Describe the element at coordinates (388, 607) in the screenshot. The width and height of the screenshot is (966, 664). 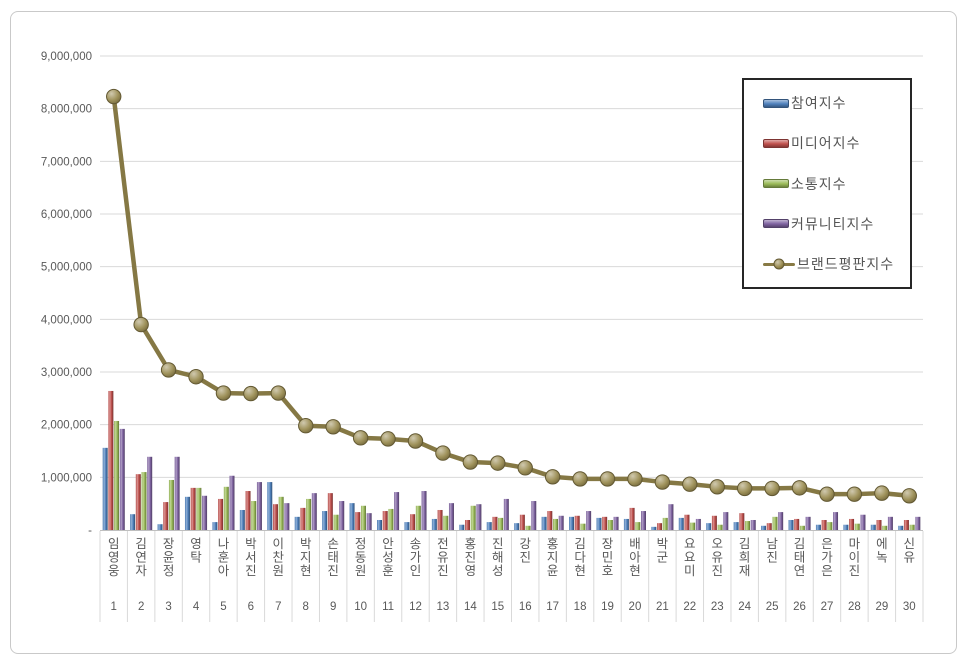
I see `rank-label: 11` at that location.